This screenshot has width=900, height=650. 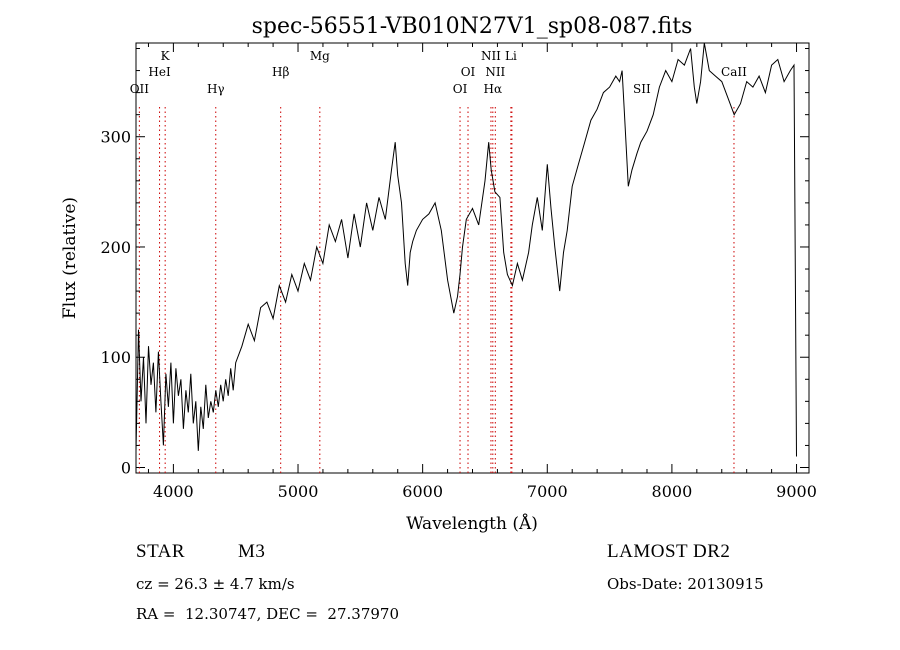 What do you see at coordinates (115, 247) in the screenshot?
I see `y-tick-label: 200` at bounding box center [115, 247].